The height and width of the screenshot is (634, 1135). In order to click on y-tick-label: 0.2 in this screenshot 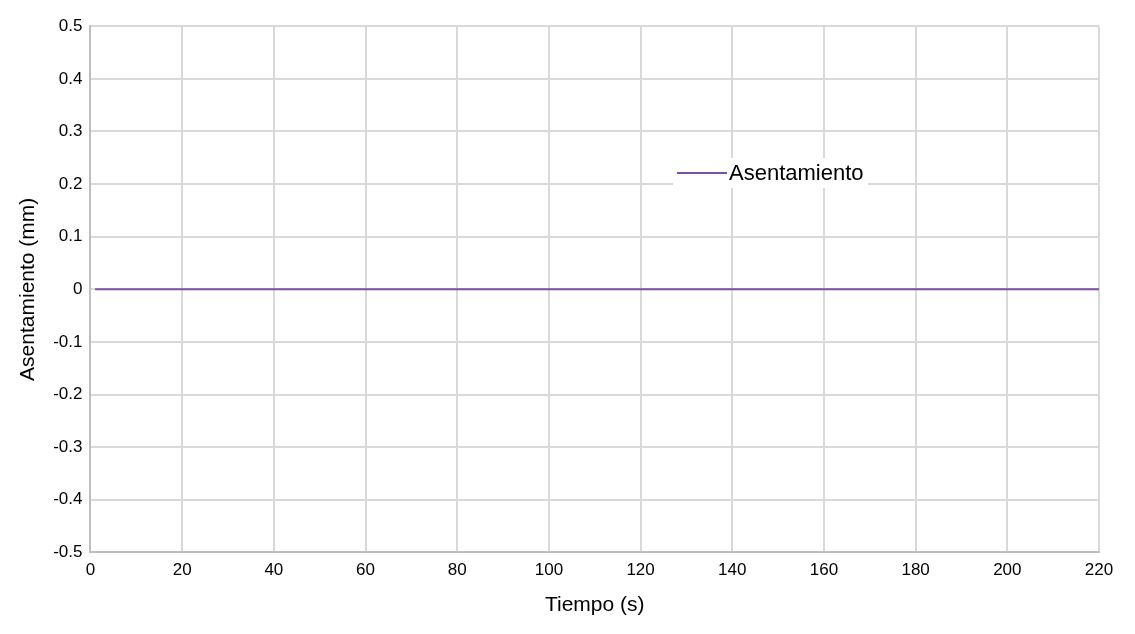, I will do `click(70, 183)`.